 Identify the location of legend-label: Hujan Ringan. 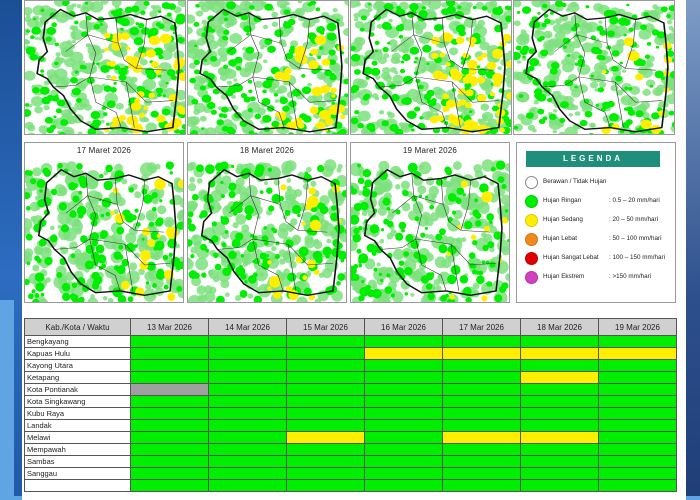
(562, 200).